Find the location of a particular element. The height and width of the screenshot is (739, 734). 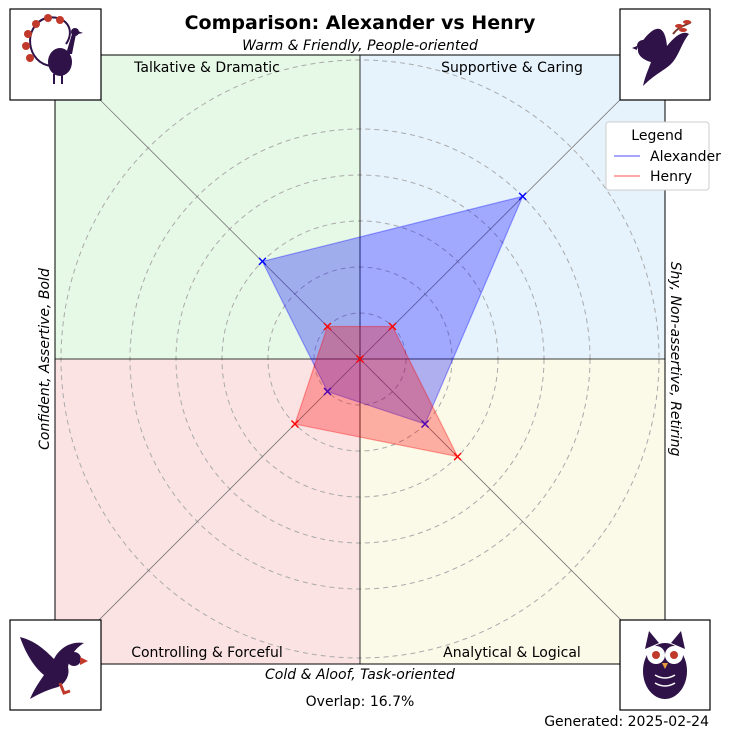

eagle-icon is located at coordinates (55, 665).